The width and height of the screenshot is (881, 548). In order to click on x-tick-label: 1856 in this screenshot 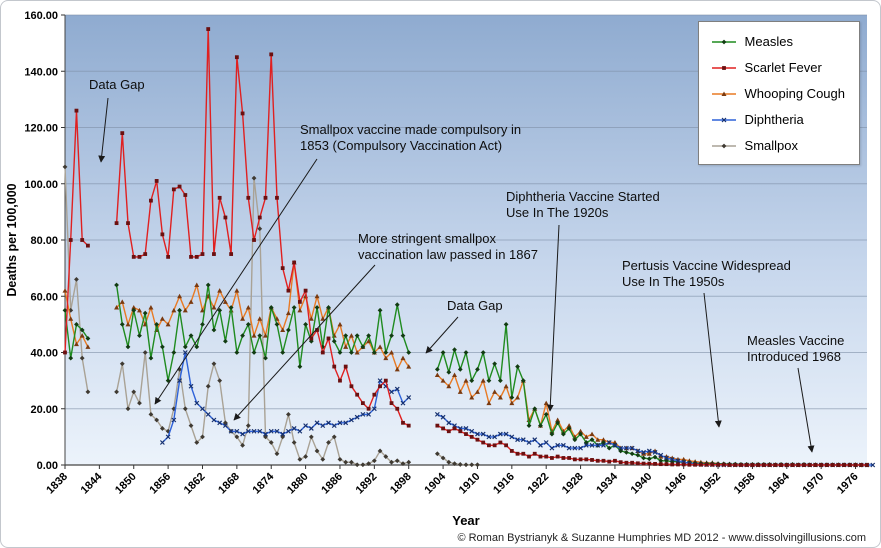, I will do `click(160, 484)`.